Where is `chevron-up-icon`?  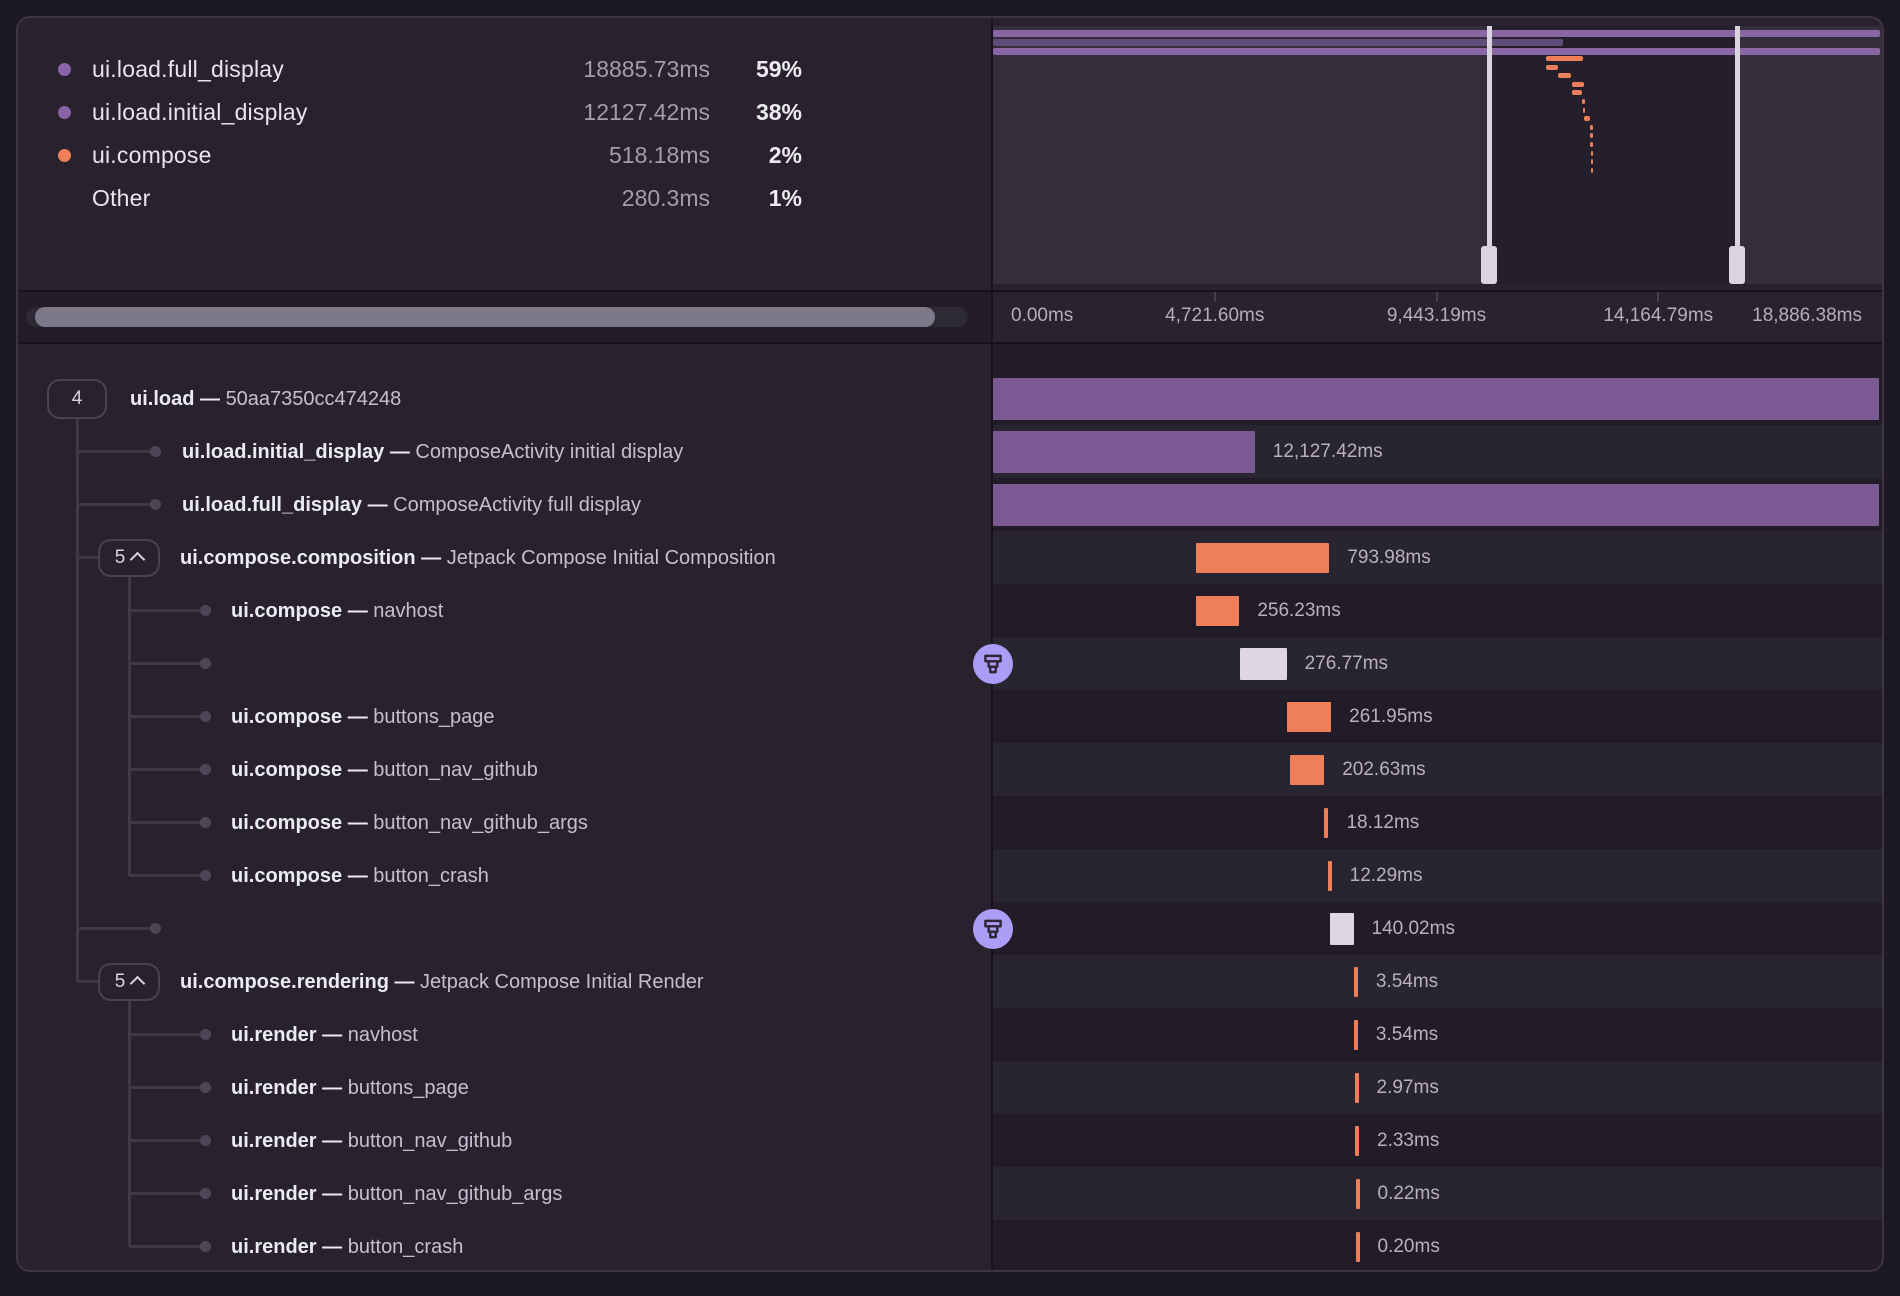
chevron-up-icon is located at coordinates (138, 983).